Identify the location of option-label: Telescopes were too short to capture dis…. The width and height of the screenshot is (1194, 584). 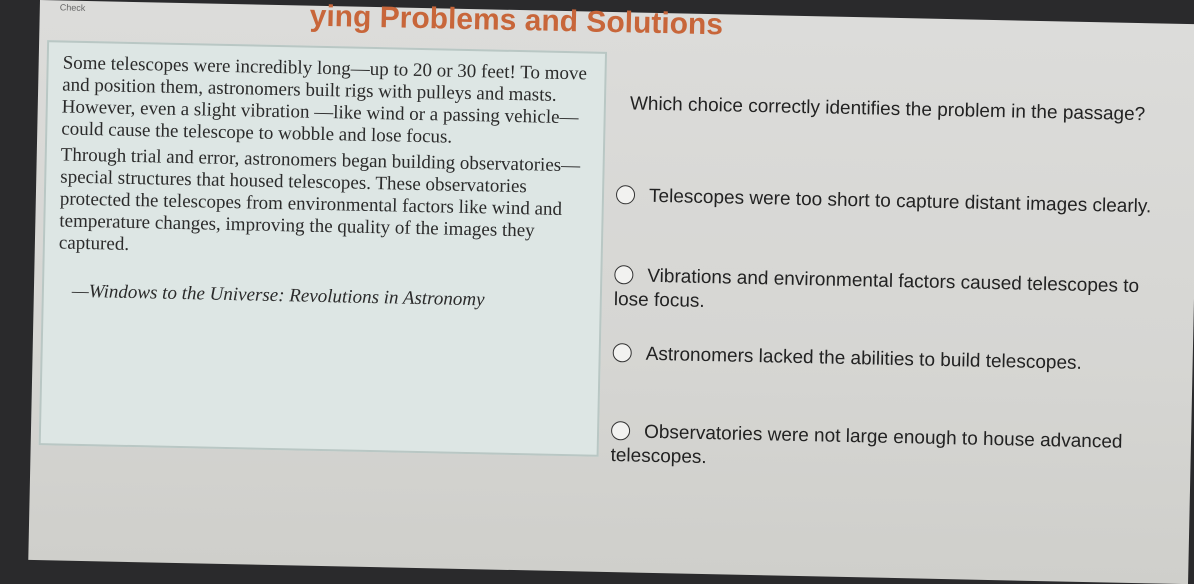
(900, 201).